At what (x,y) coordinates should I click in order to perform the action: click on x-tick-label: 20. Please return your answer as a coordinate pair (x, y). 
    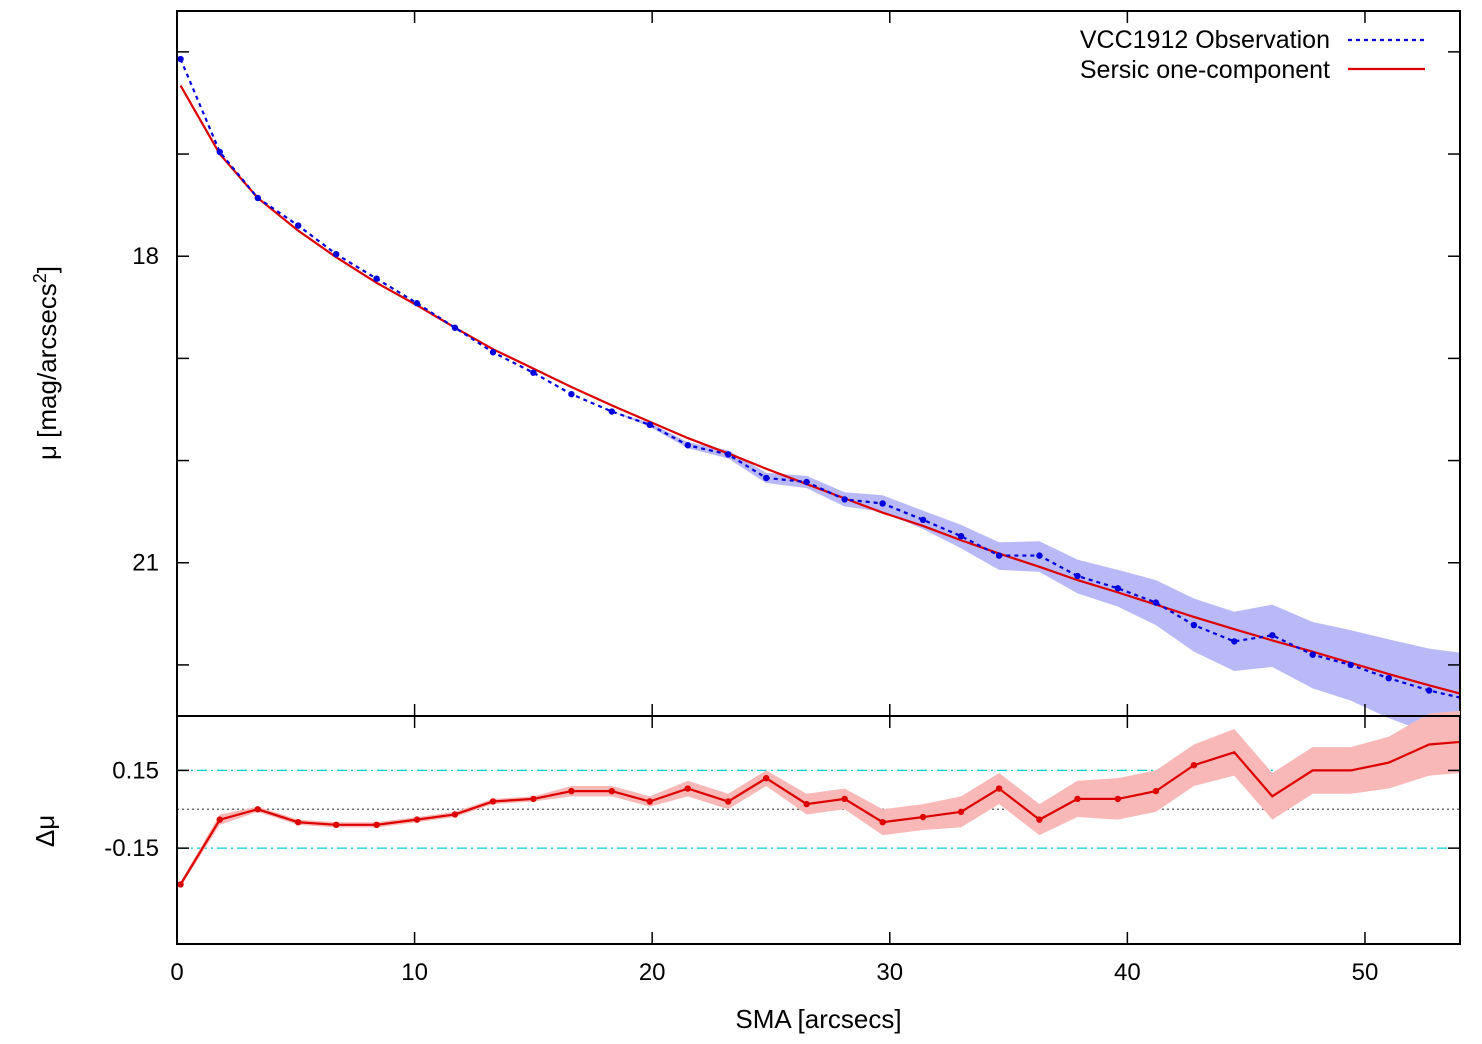
    Looking at the image, I should click on (652, 972).